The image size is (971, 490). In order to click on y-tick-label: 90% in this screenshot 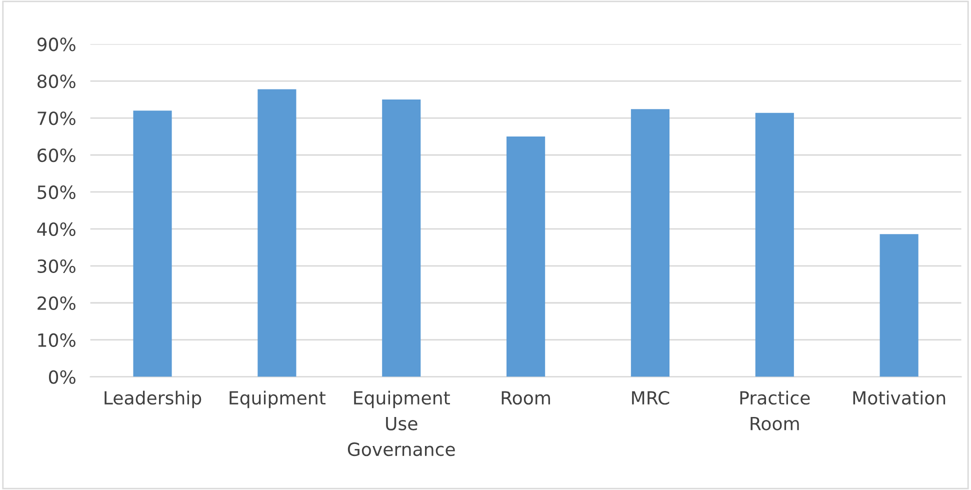, I will do `click(56, 45)`.